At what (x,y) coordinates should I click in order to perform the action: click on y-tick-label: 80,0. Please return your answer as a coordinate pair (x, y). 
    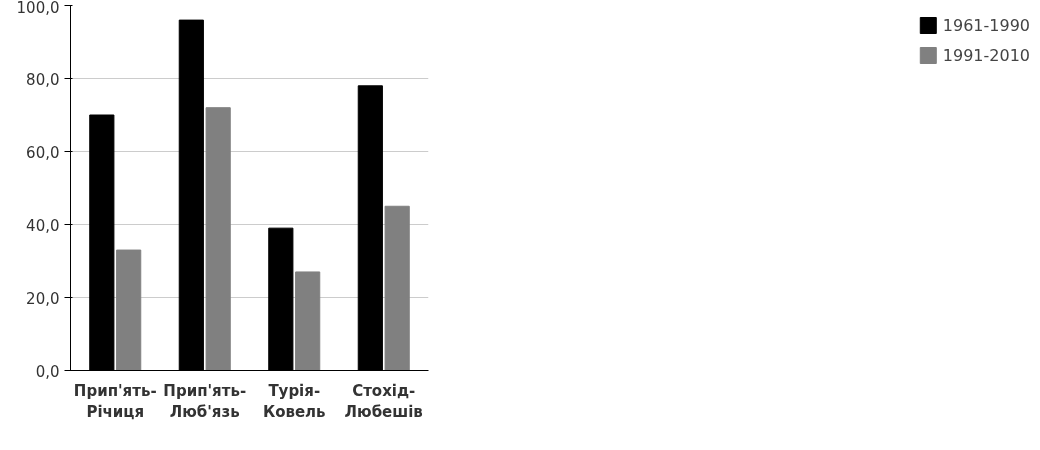
    Looking at the image, I should click on (43, 79).